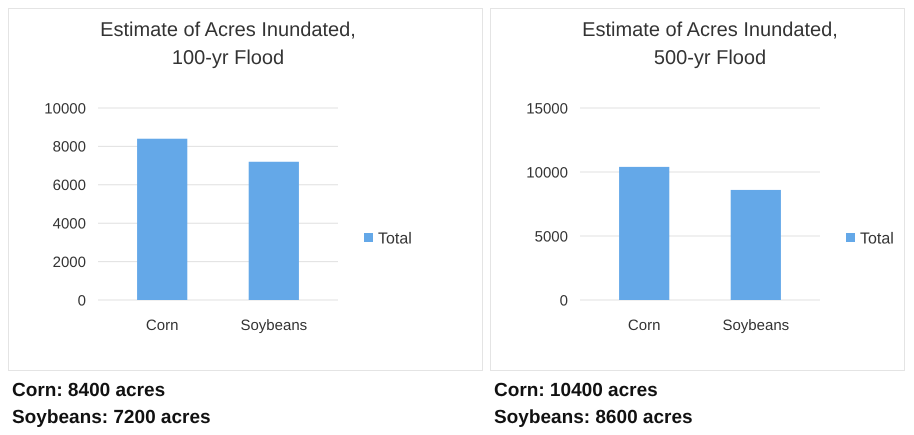 The image size is (914, 435). Describe the element at coordinates (69, 262) in the screenshot. I see `y-tick-label: 2000` at that location.